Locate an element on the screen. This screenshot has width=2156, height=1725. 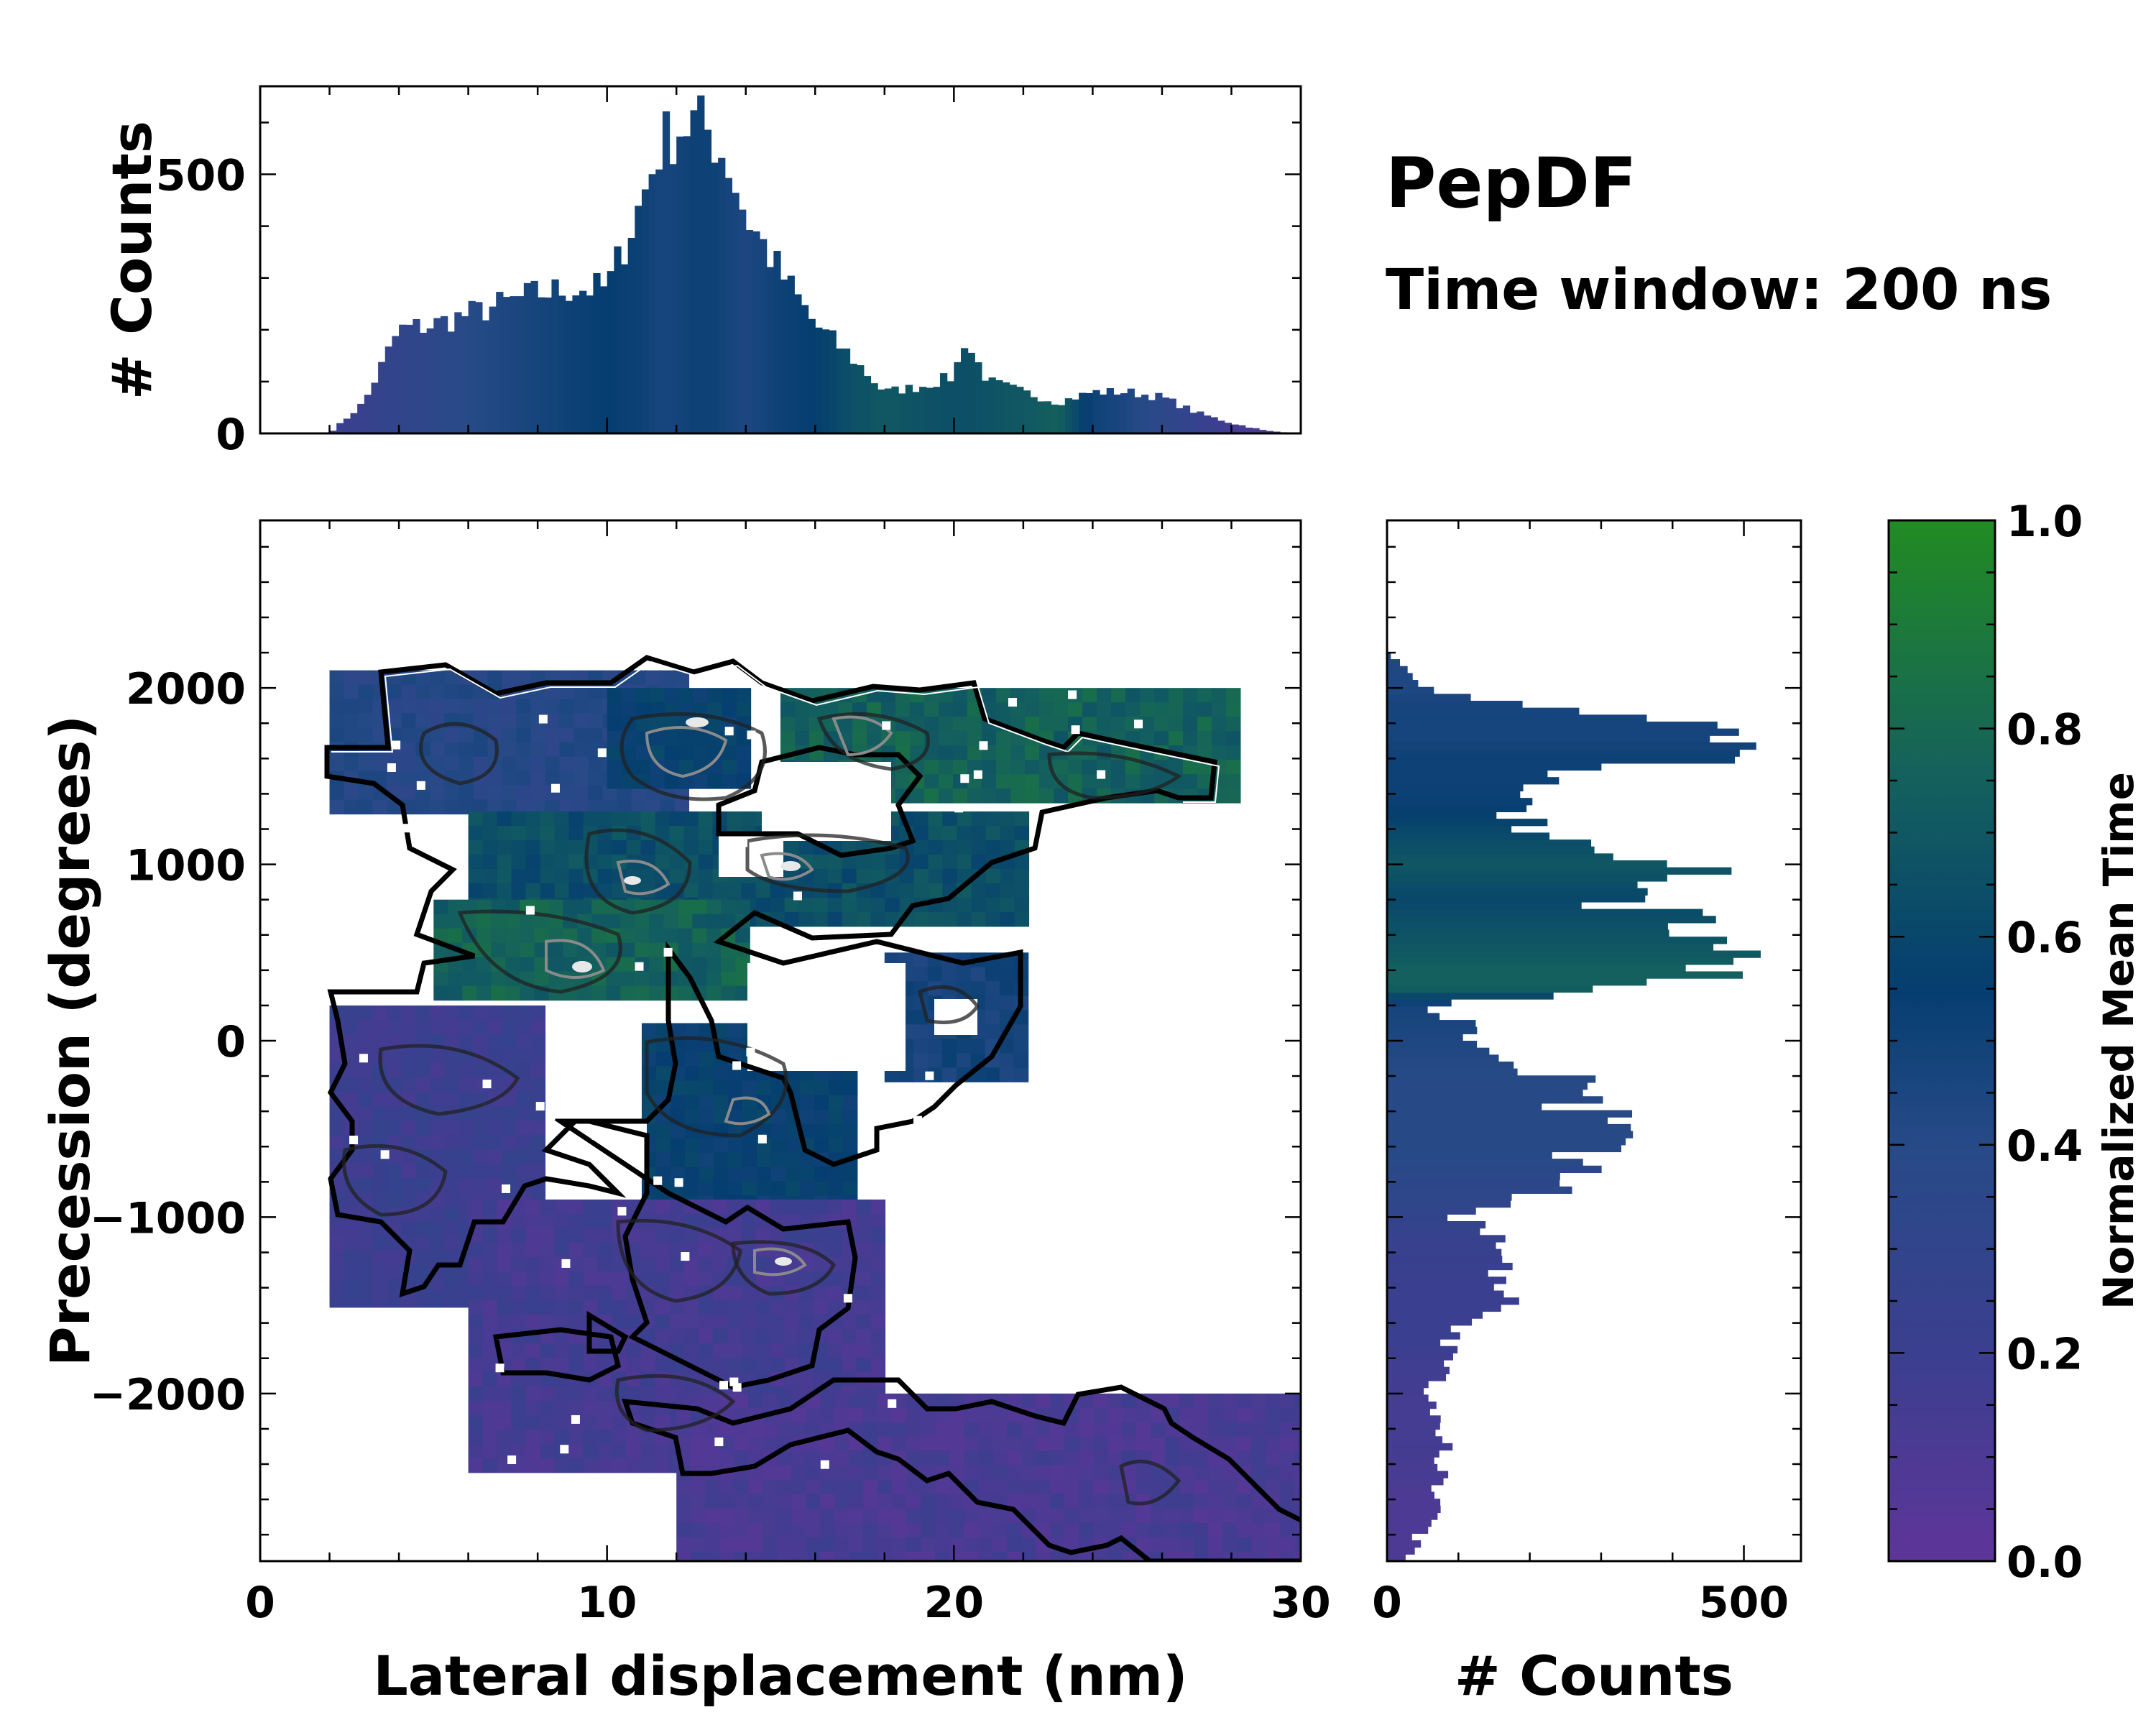
x-tick-label: 10 is located at coordinates (607, 1603).